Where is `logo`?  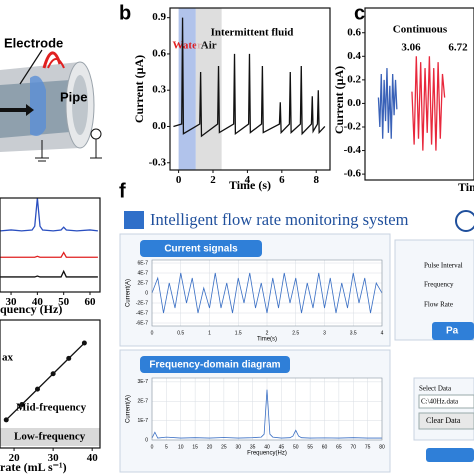
logo is located at coordinates (464, 221).